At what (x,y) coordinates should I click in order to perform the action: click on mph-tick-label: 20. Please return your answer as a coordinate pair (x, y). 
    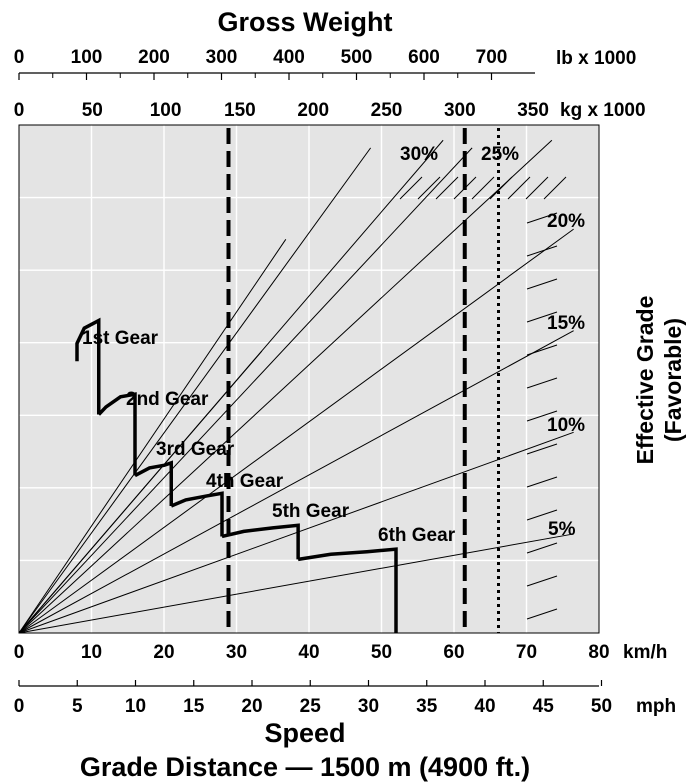
    Looking at the image, I should click on (251, 706).